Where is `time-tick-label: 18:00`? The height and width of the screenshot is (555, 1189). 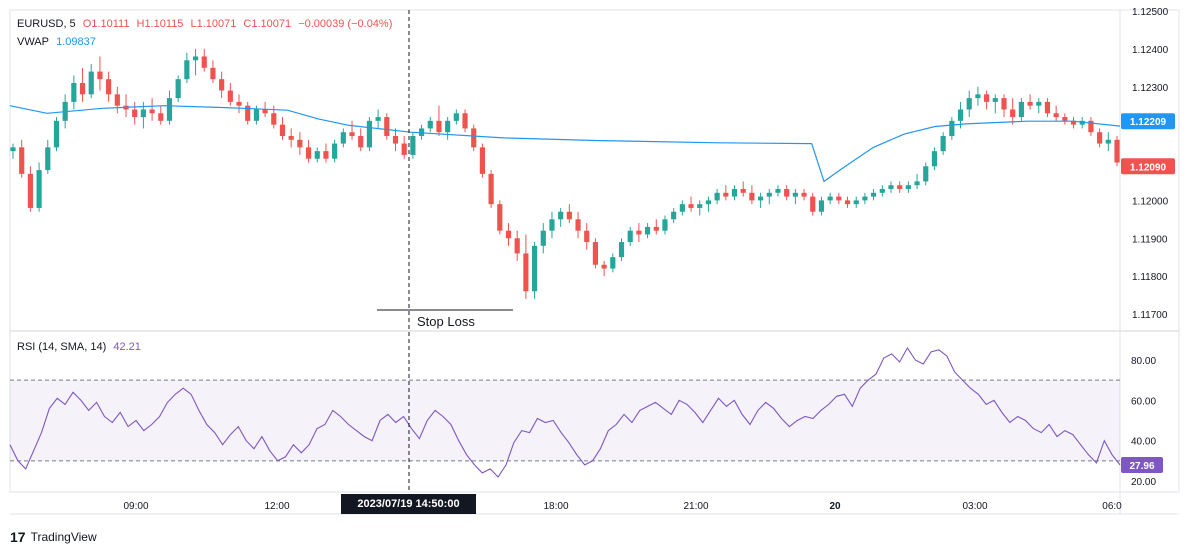 time-tick-label: 18:00 is located at coordinates (555, 506).